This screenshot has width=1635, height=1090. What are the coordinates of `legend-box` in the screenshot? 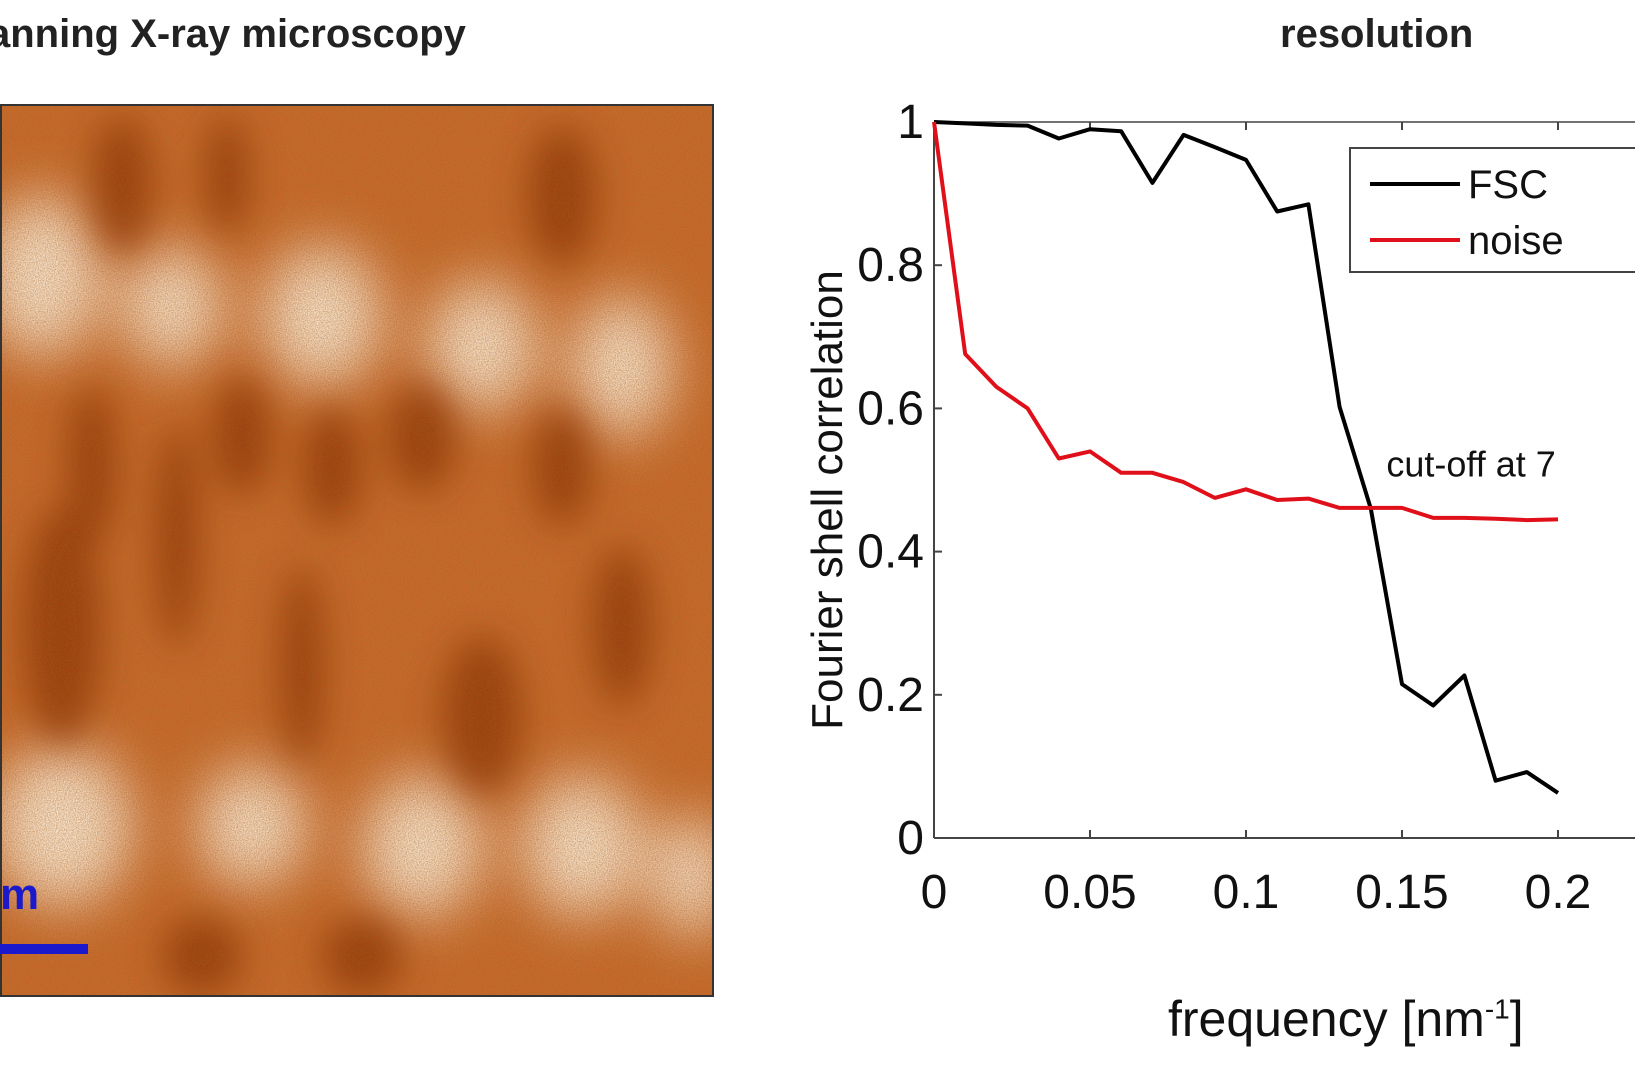 It's located at (1492, 210).